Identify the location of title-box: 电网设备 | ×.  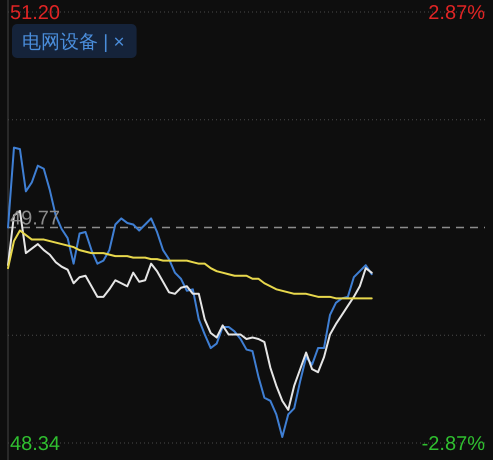
(74, 41).